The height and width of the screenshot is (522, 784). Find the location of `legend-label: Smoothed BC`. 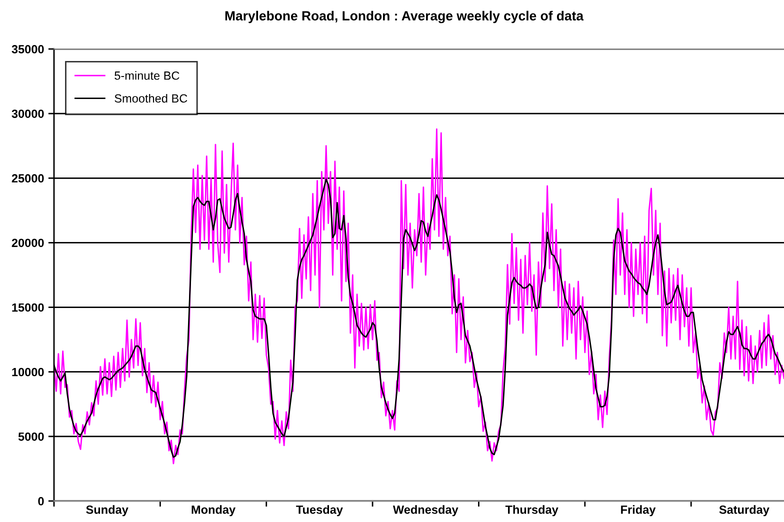

legend-label: Smoothed BC is located at coordinates (151, 98).